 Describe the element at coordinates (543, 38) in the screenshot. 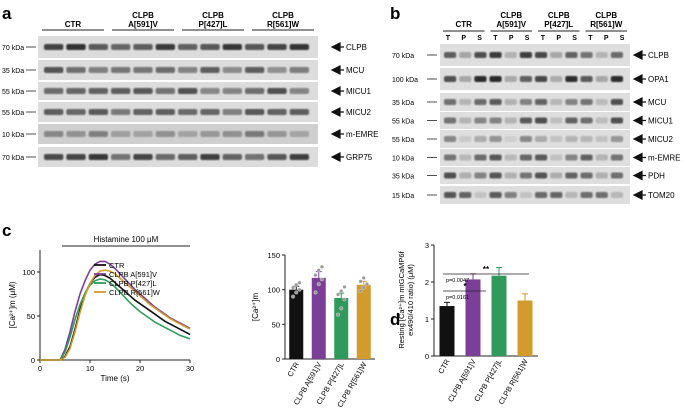

I see `fraction-label-2-0: T` at that location.